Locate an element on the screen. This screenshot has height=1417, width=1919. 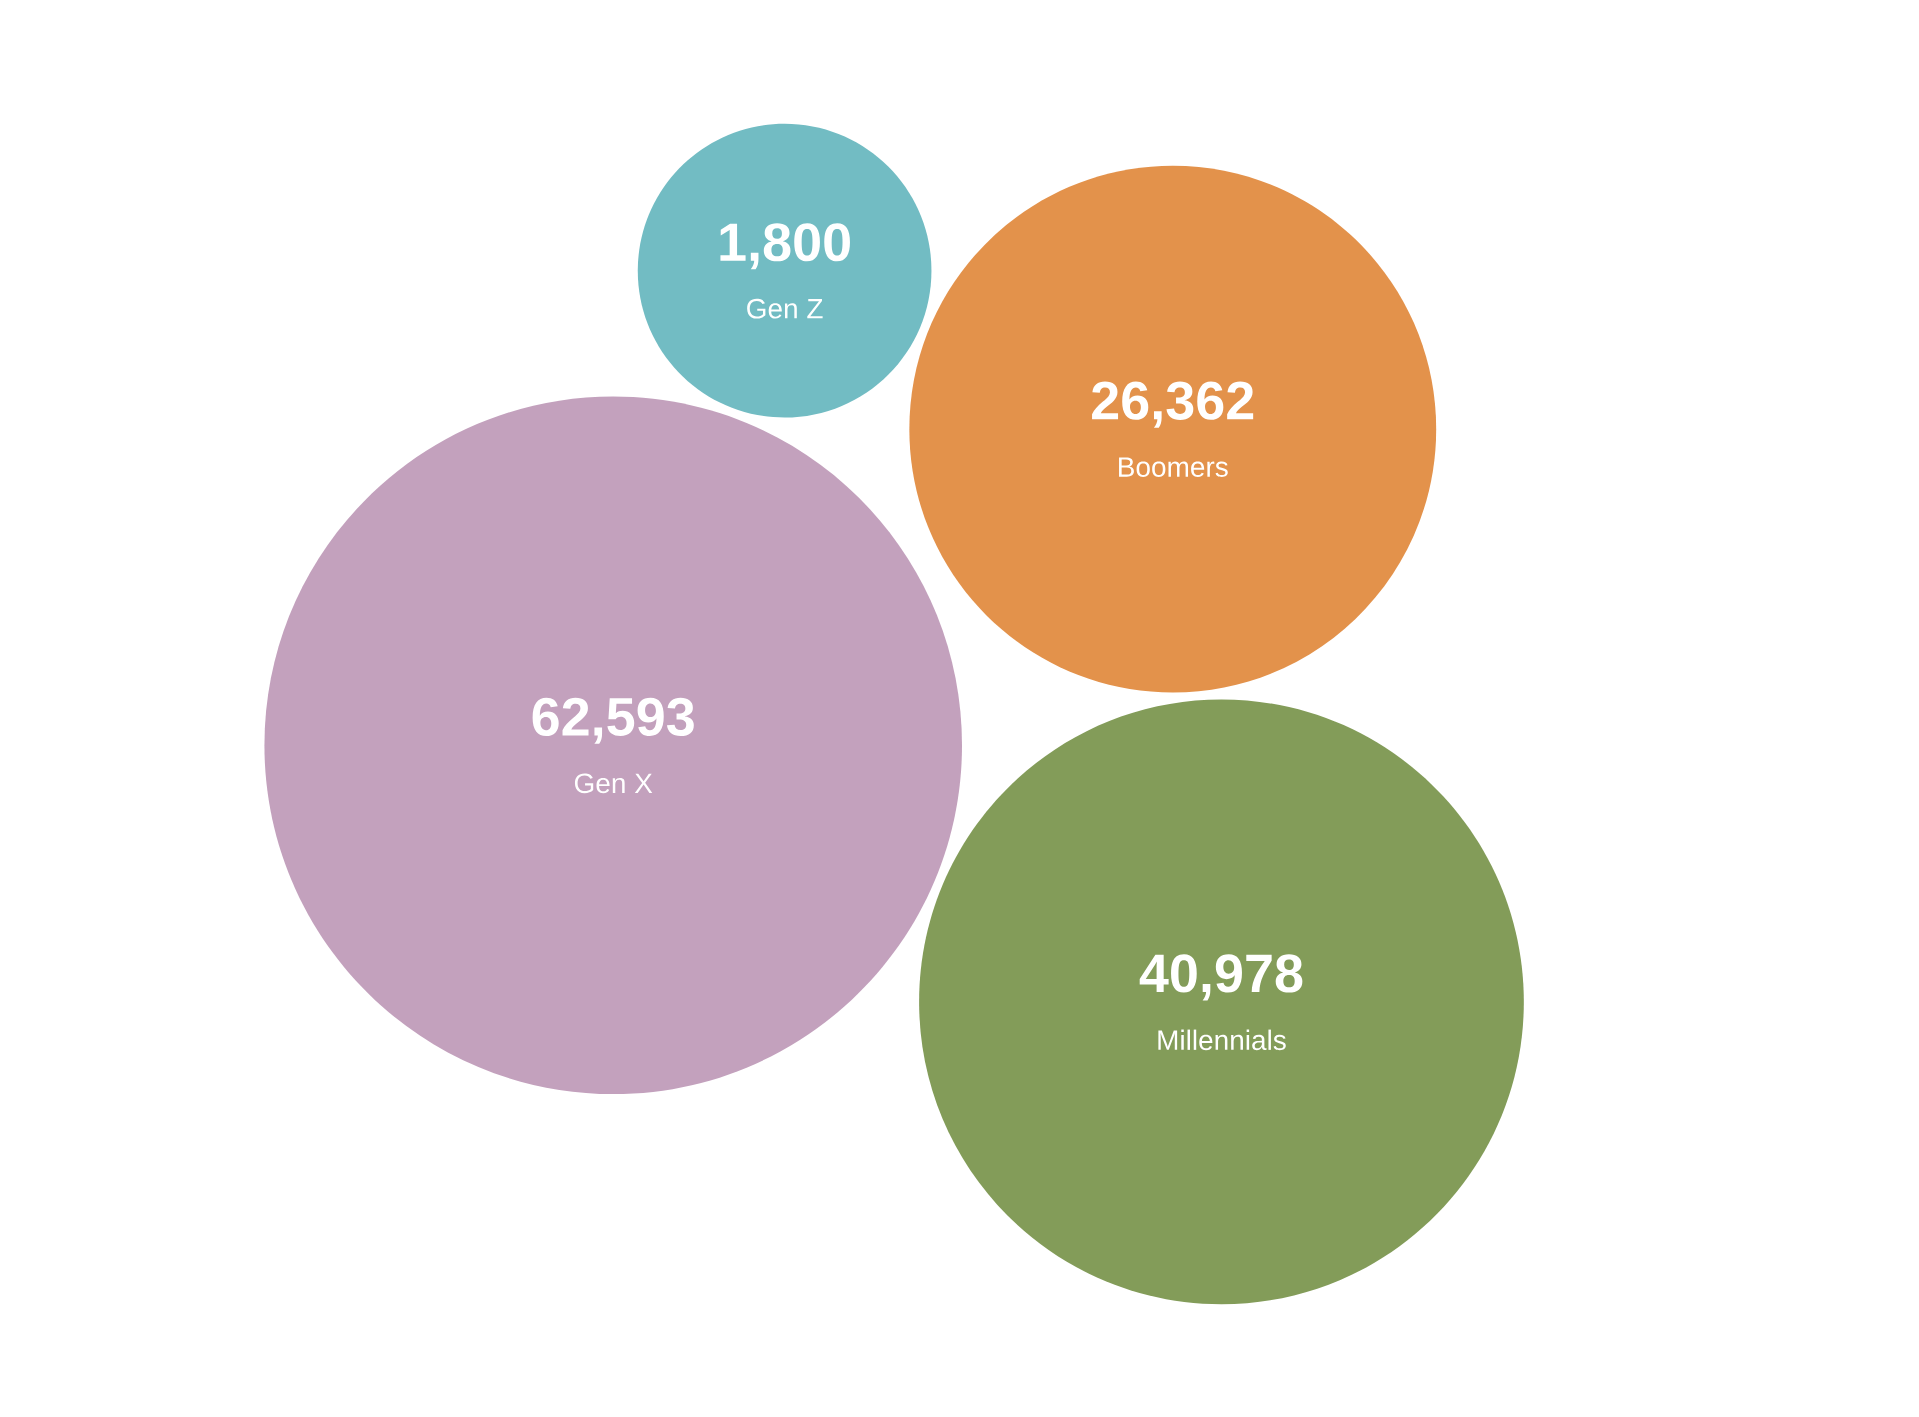
category-label: Gen X is located at coordinates (613, 783).